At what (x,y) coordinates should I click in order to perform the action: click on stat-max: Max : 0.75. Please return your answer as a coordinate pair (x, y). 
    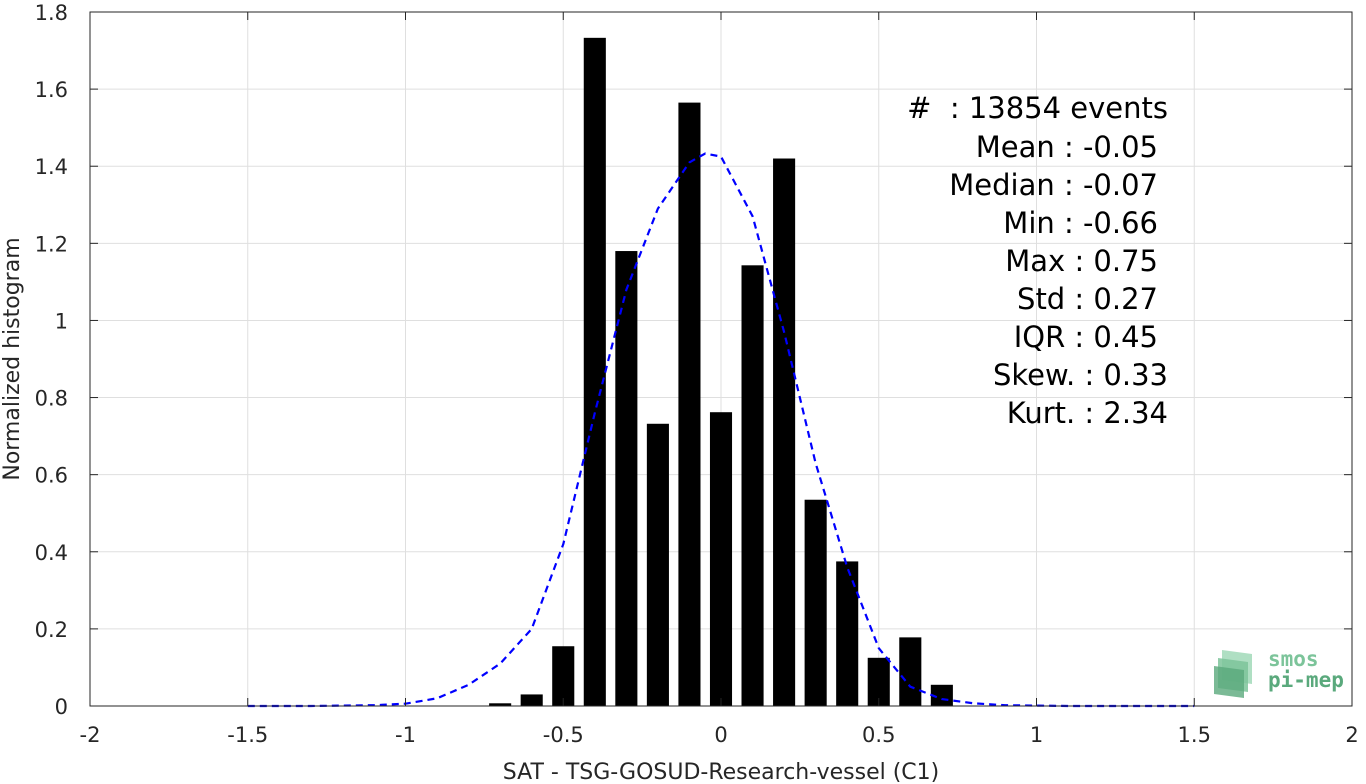
    Looking at the image, I should click on (1081, 261).